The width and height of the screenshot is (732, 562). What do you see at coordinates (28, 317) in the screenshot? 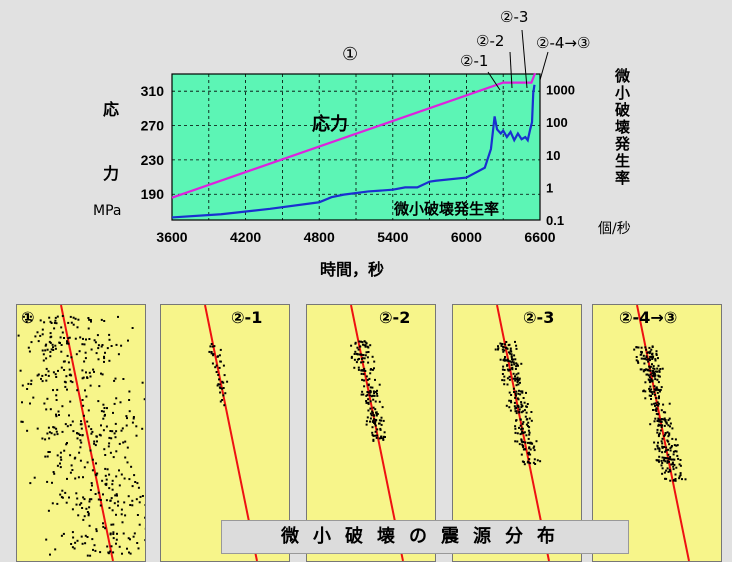
I see `panel-label: ①` at bounding box center [28, 317].